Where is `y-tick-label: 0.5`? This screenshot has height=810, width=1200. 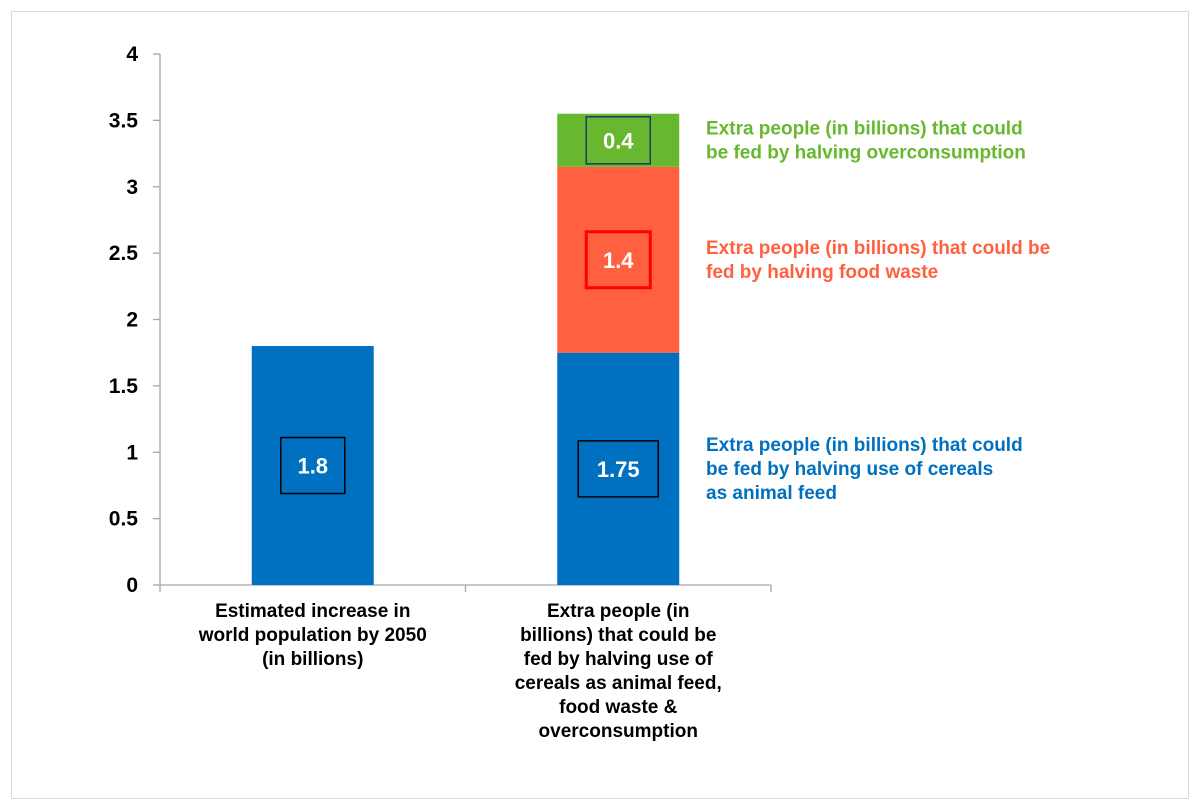
y-tick-label: 0.5 is located at coordinates (124, 519).